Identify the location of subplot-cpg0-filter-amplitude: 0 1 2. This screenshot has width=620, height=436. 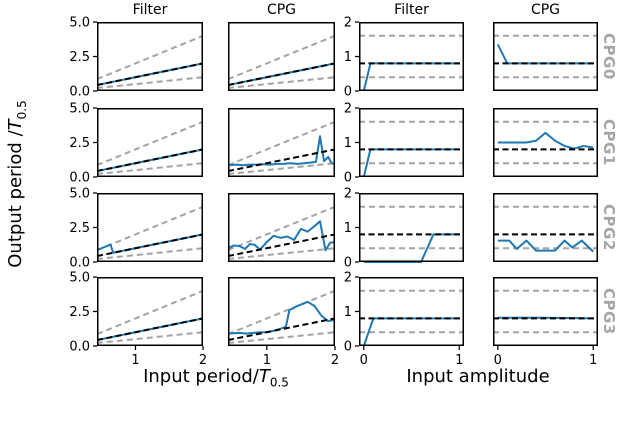
(404, 58).